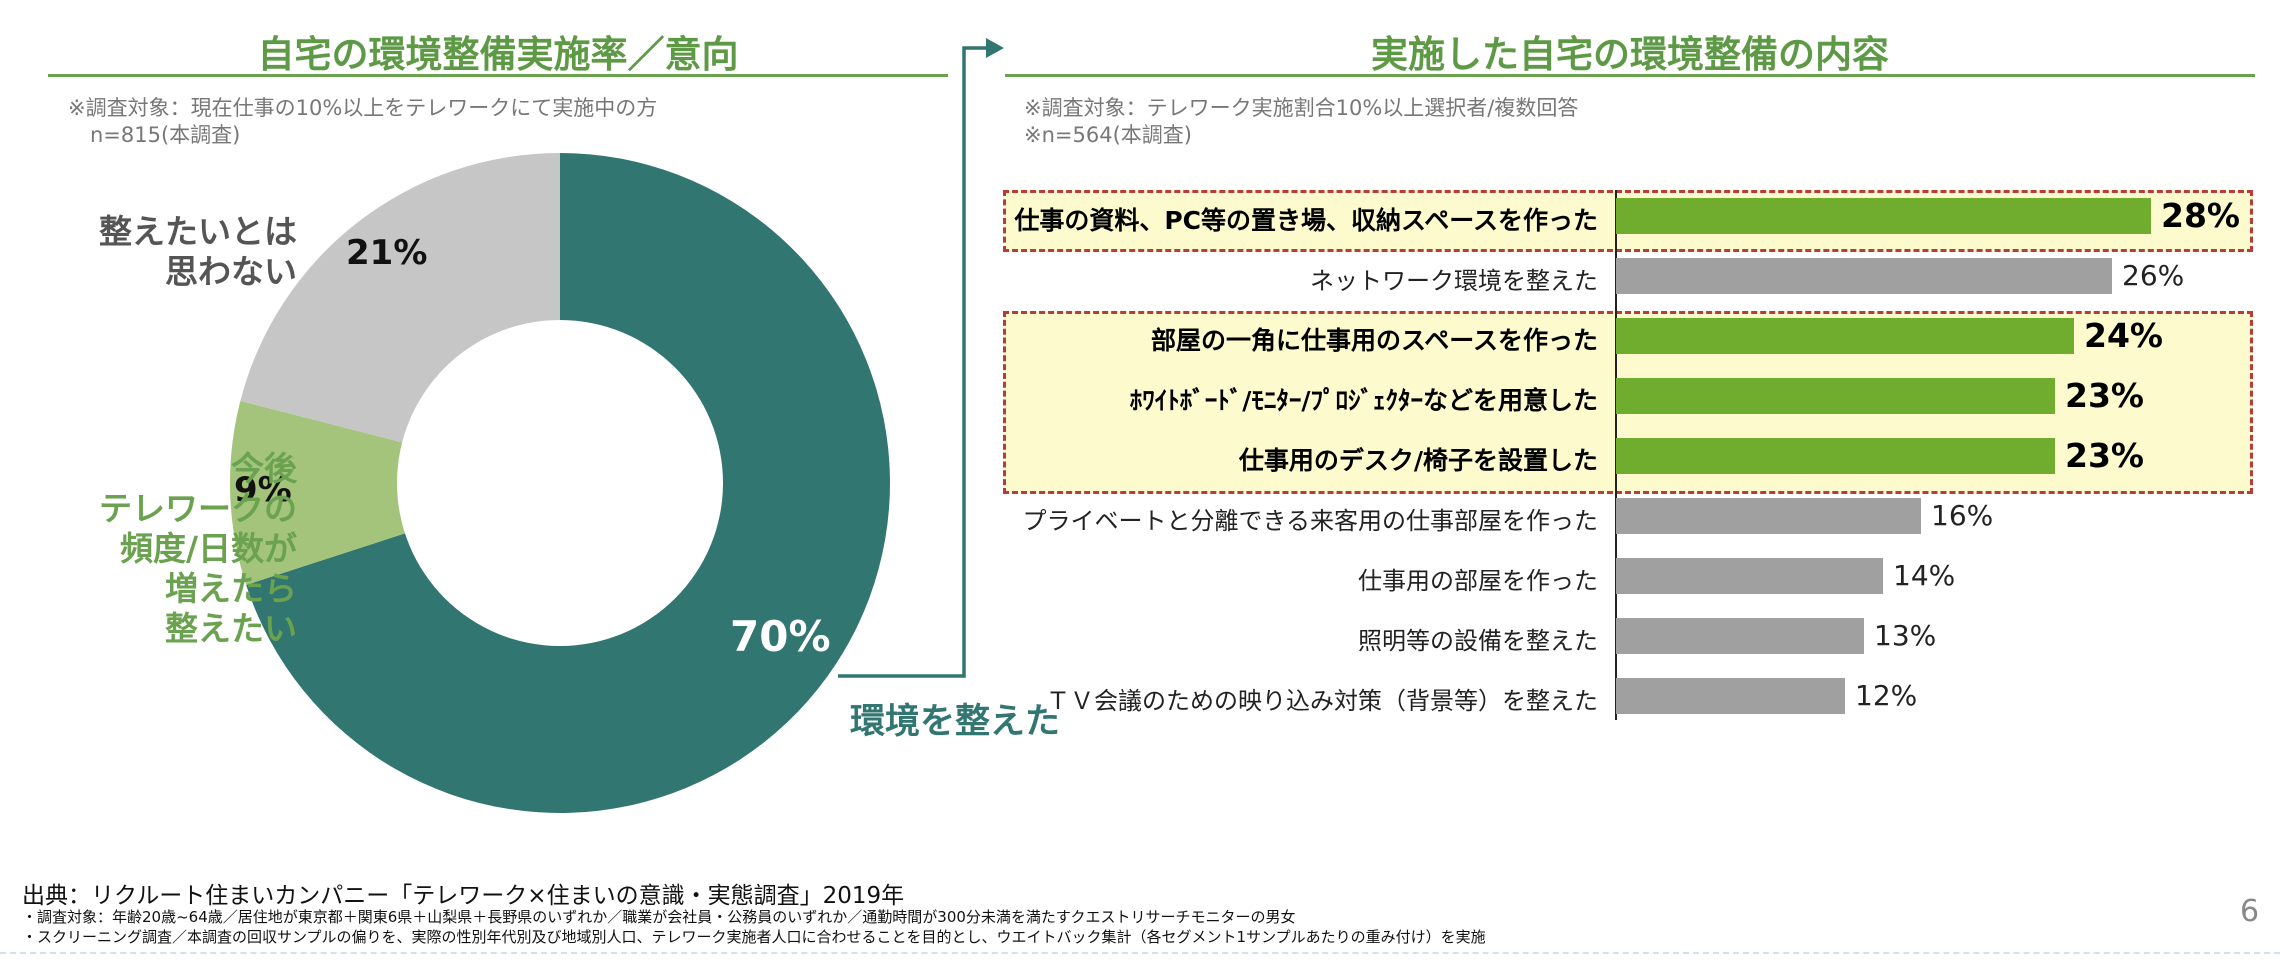 The width and height of the screenshot is (2280, 962). What do you see at coordinates (1108, 135) in the screenshot?
I see `right-note-line2: ※n=564(本調査)` at bounding box center [1108, 135].